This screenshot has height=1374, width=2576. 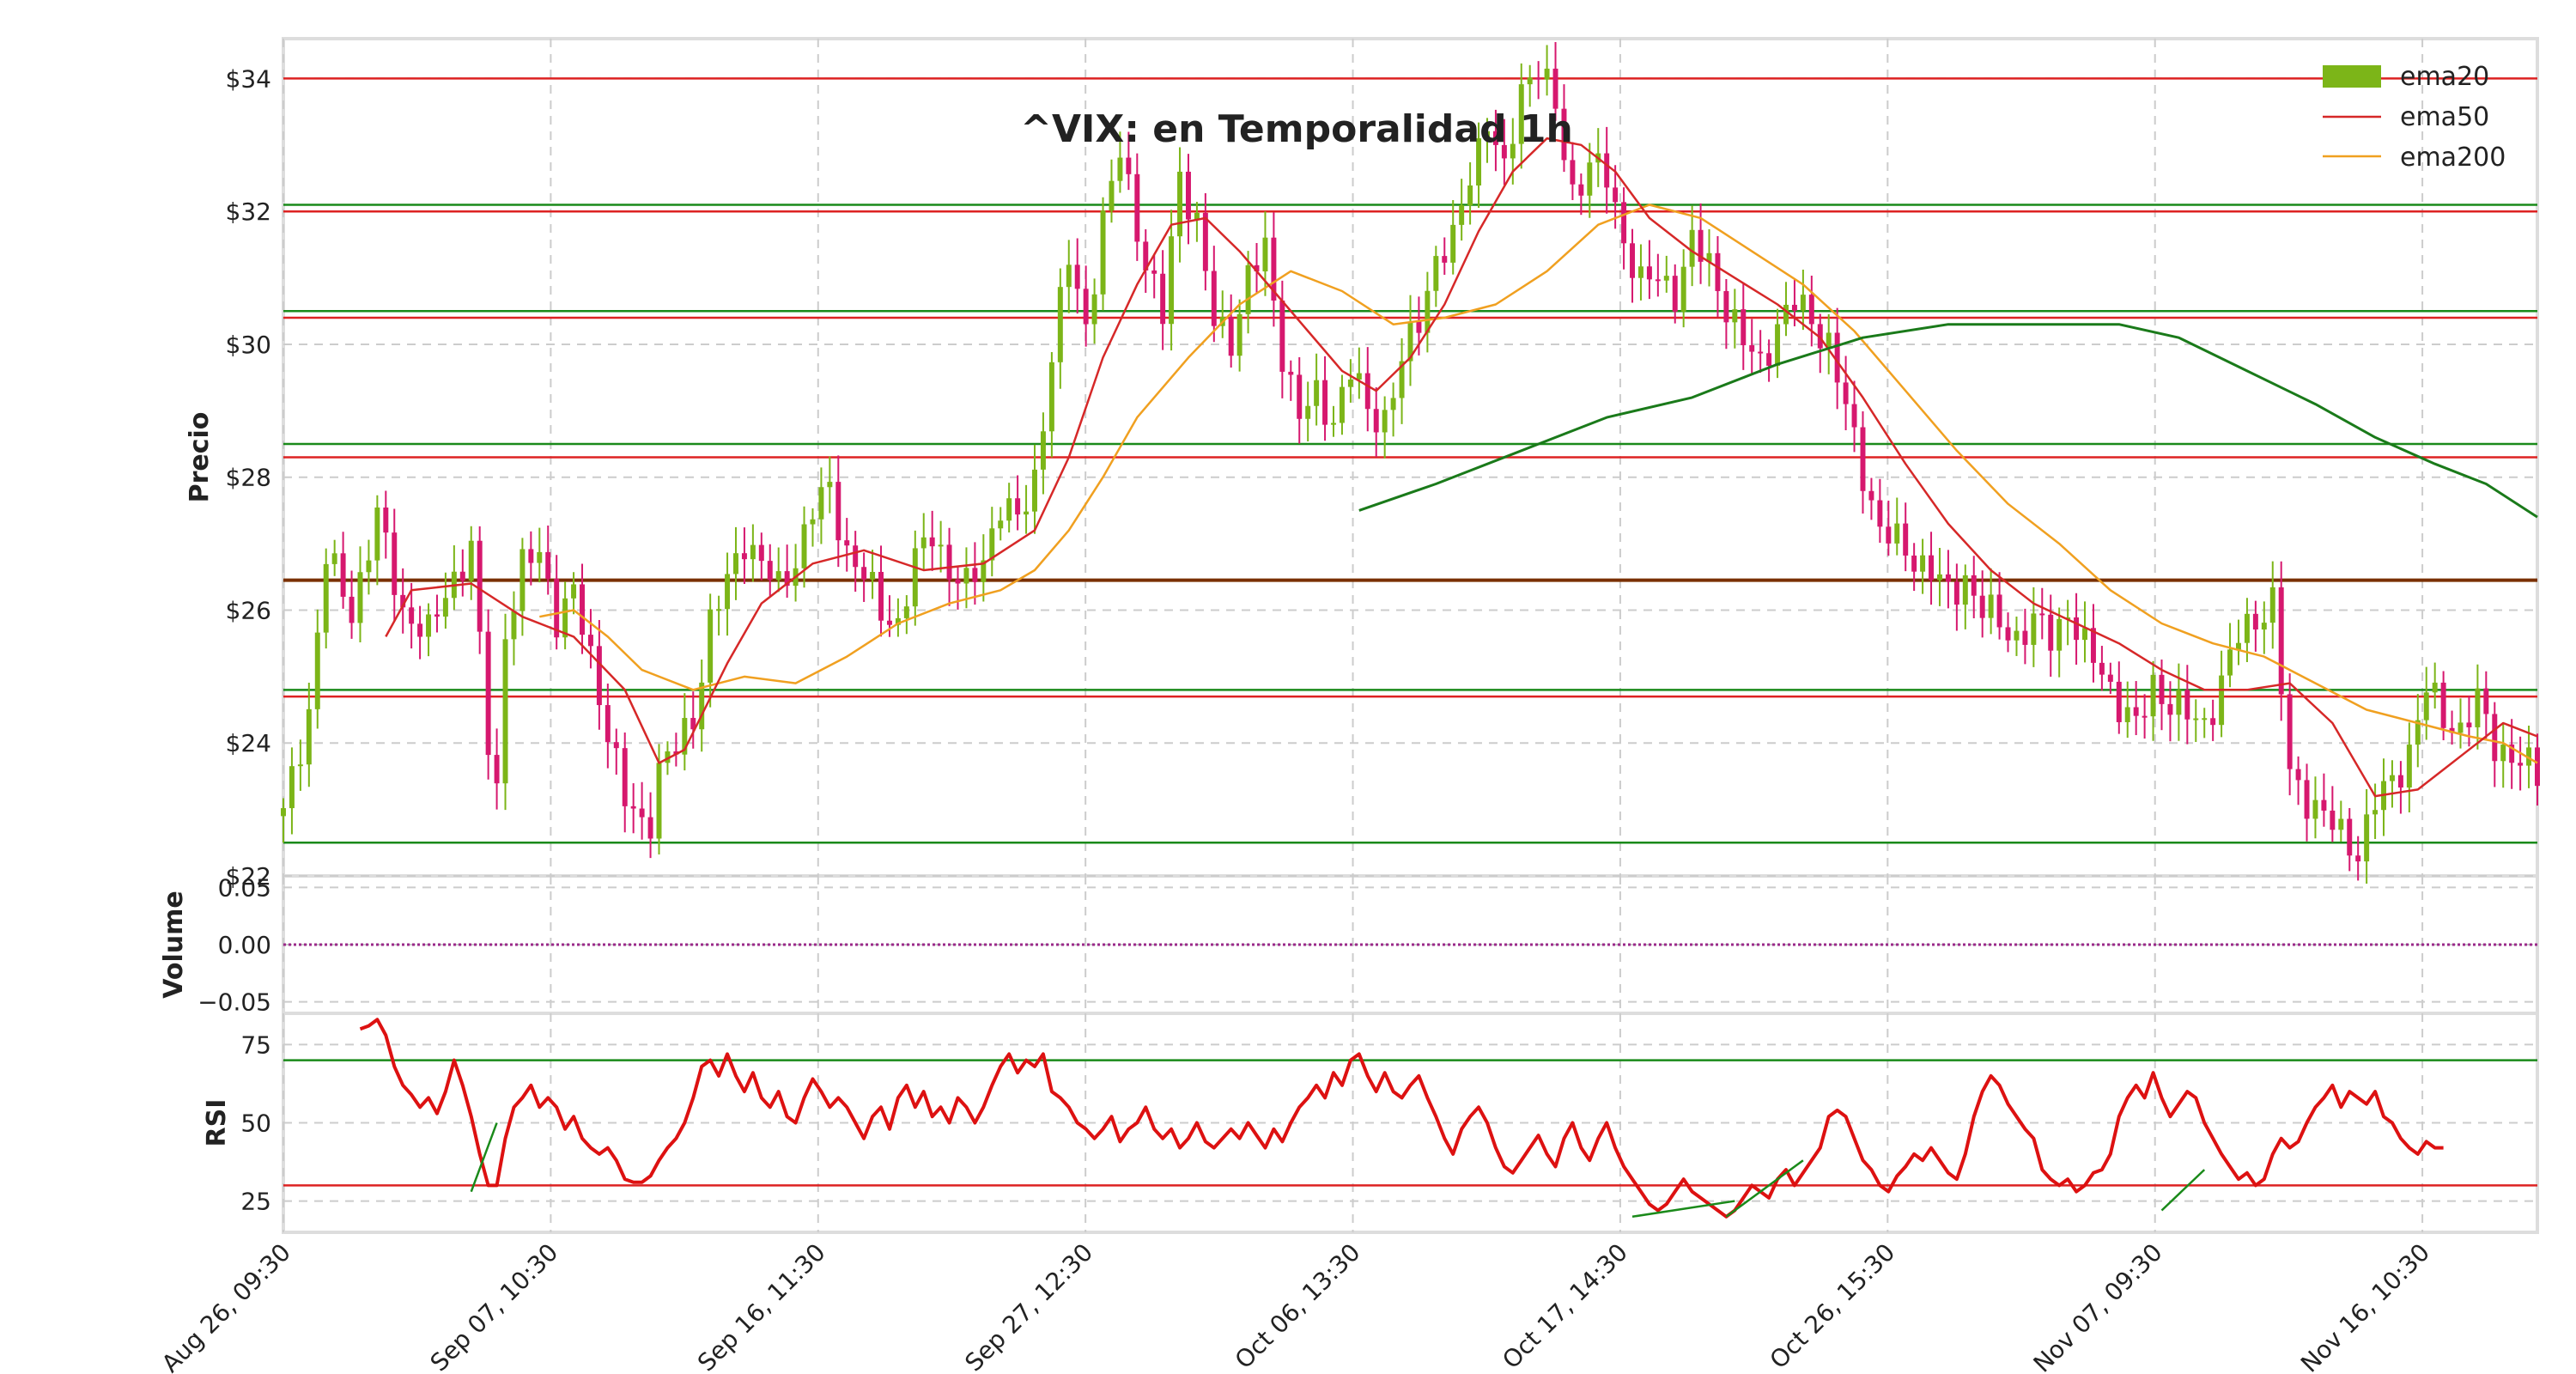 I want to click on price-y-tick-label: $30, so click(x=249, y=345).